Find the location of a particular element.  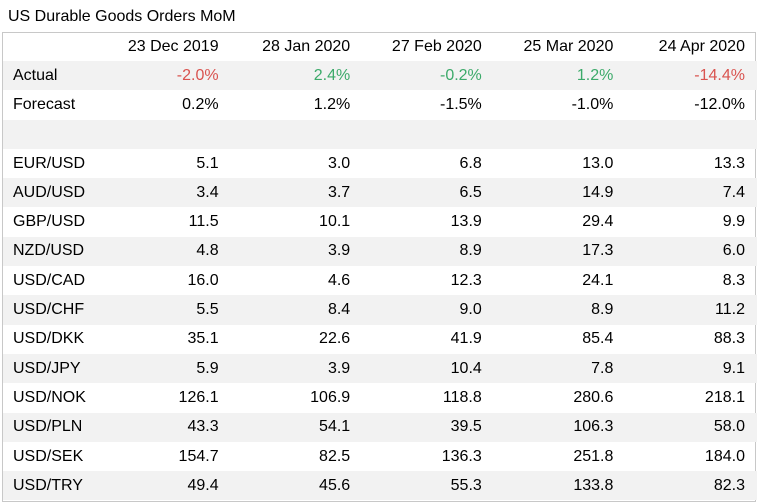

pair-value: 3.4 is located at coordinates (165, 193).